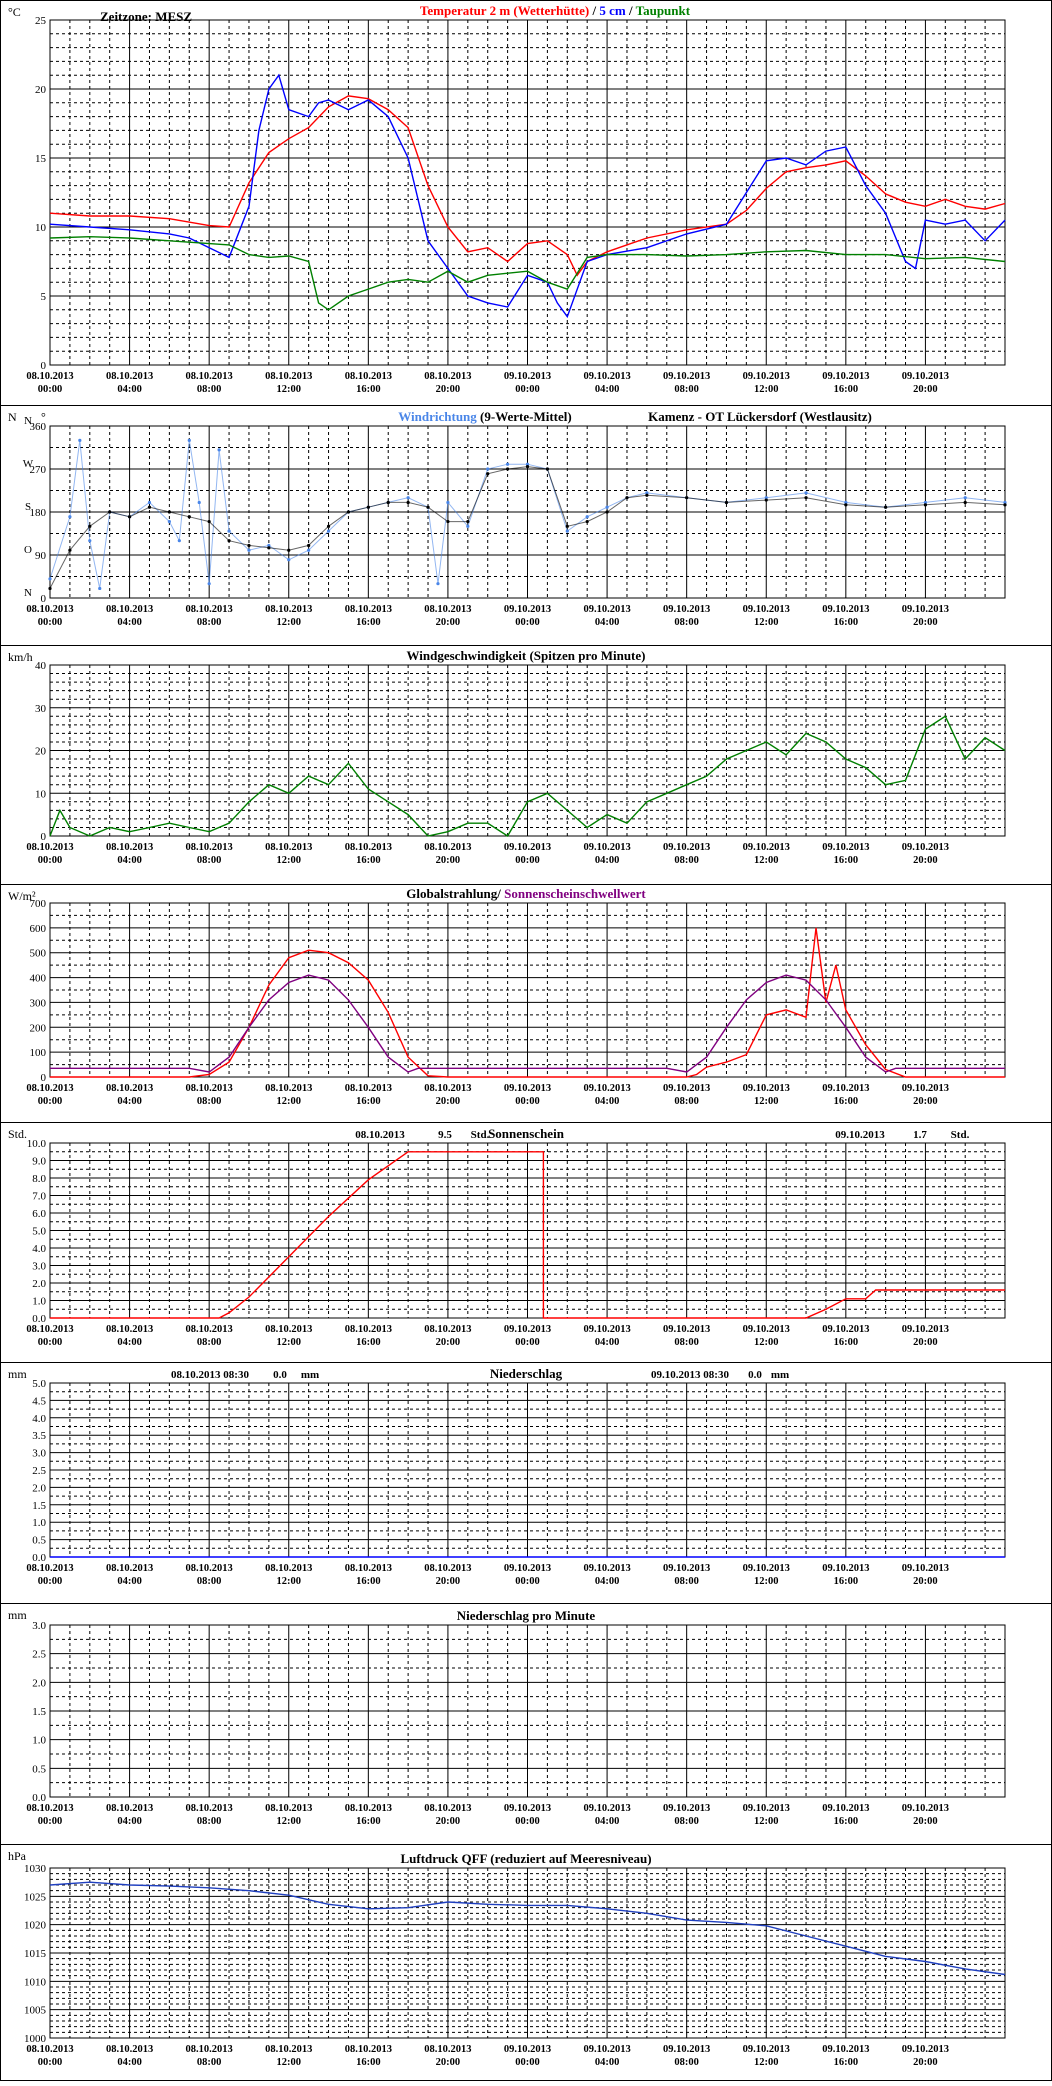 The image size is (1052, 2086). Describe the element at coordinates (38, 1003) in the screenshot. I see `y-tick-label: 300` at that location.